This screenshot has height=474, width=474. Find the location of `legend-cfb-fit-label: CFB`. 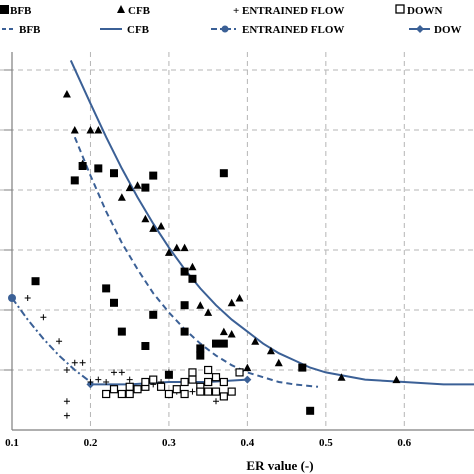

legend-cfb-fit-label: CFB is located at coordinates (138, 30).